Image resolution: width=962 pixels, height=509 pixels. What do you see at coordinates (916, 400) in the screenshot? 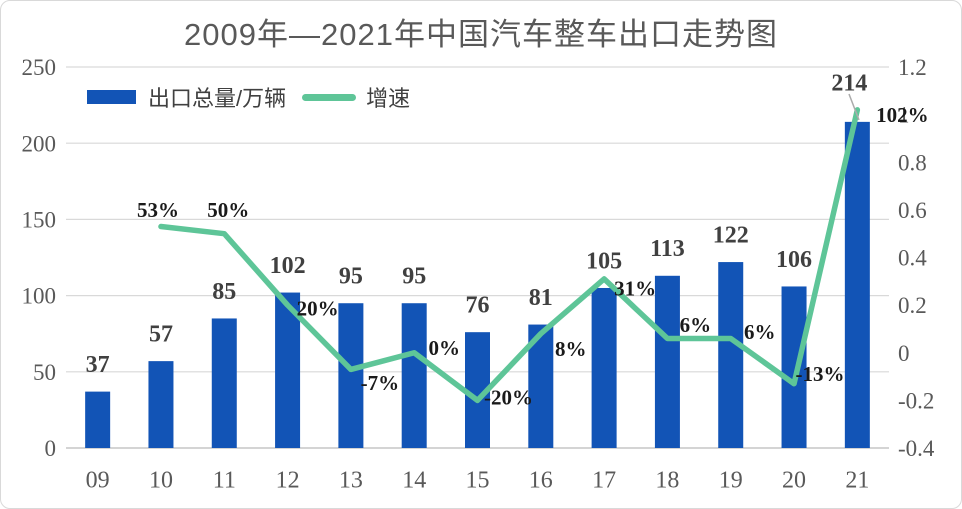
I see `y-axis-right-tick: -0.2` at bounding box center [916, 400].